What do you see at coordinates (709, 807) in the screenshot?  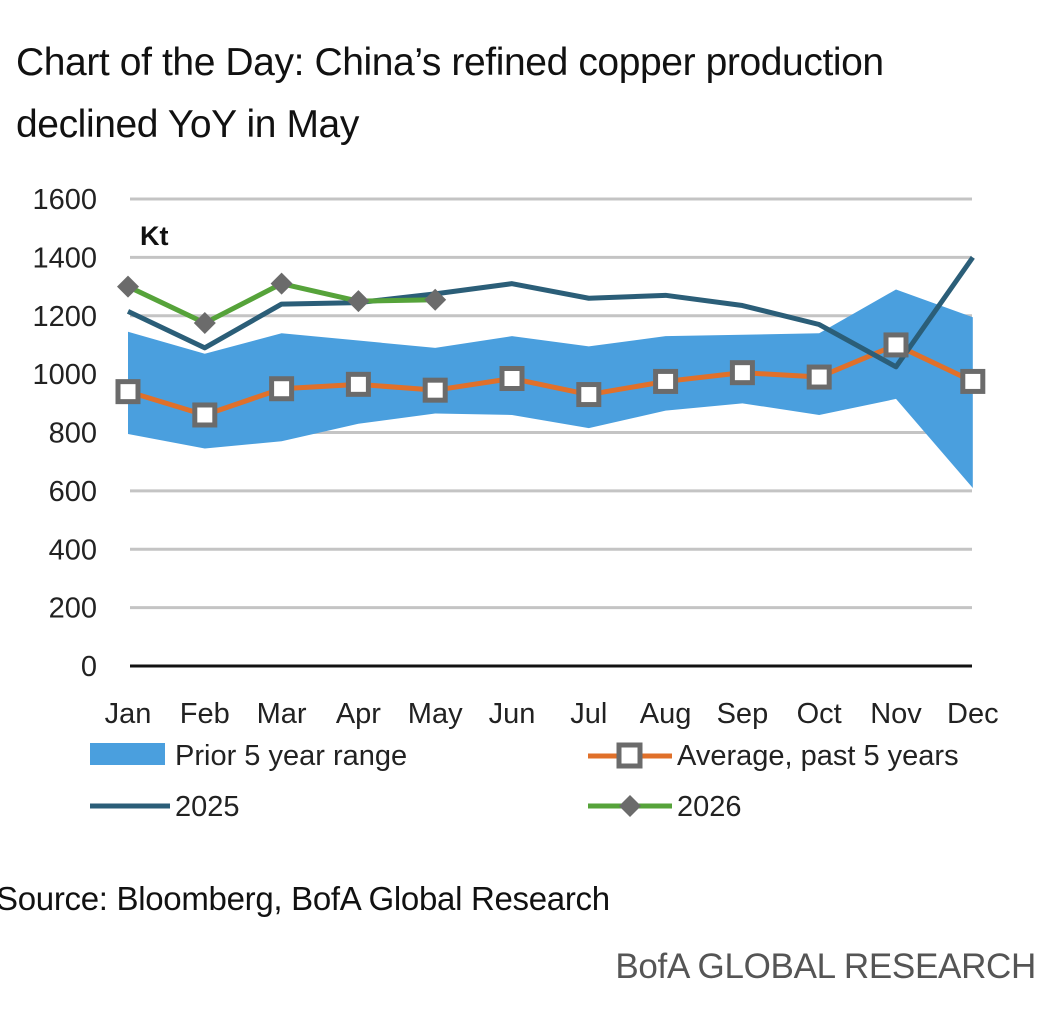 I see `legend-label-2026: 2026` at bounding box center [709, 807].